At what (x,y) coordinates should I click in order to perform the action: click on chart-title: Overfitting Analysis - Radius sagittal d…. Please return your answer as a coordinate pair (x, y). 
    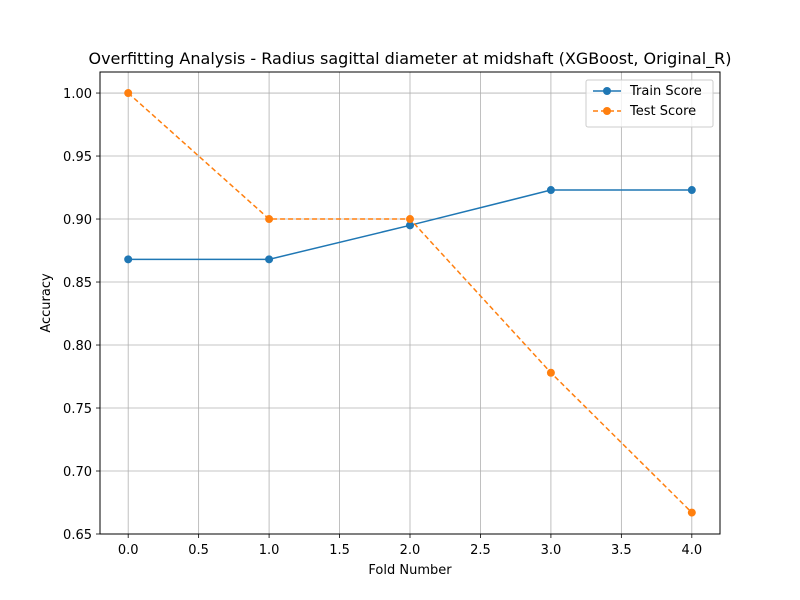
    Looking at the image, I should click on (409, 59).